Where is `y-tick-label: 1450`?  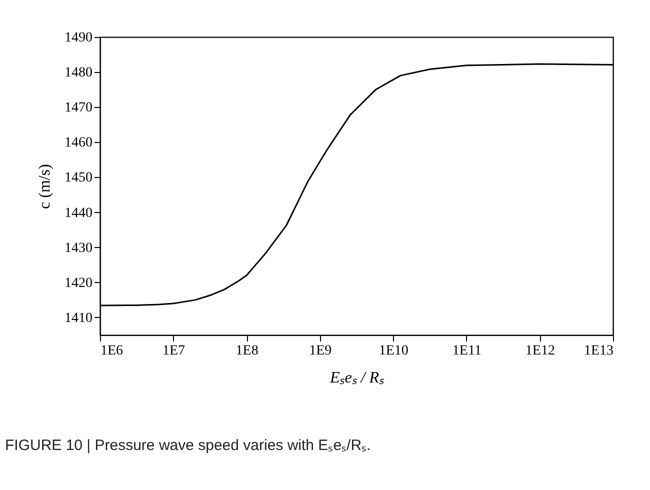
y-tick-label: 1450 is located at coordinates (78, 178).